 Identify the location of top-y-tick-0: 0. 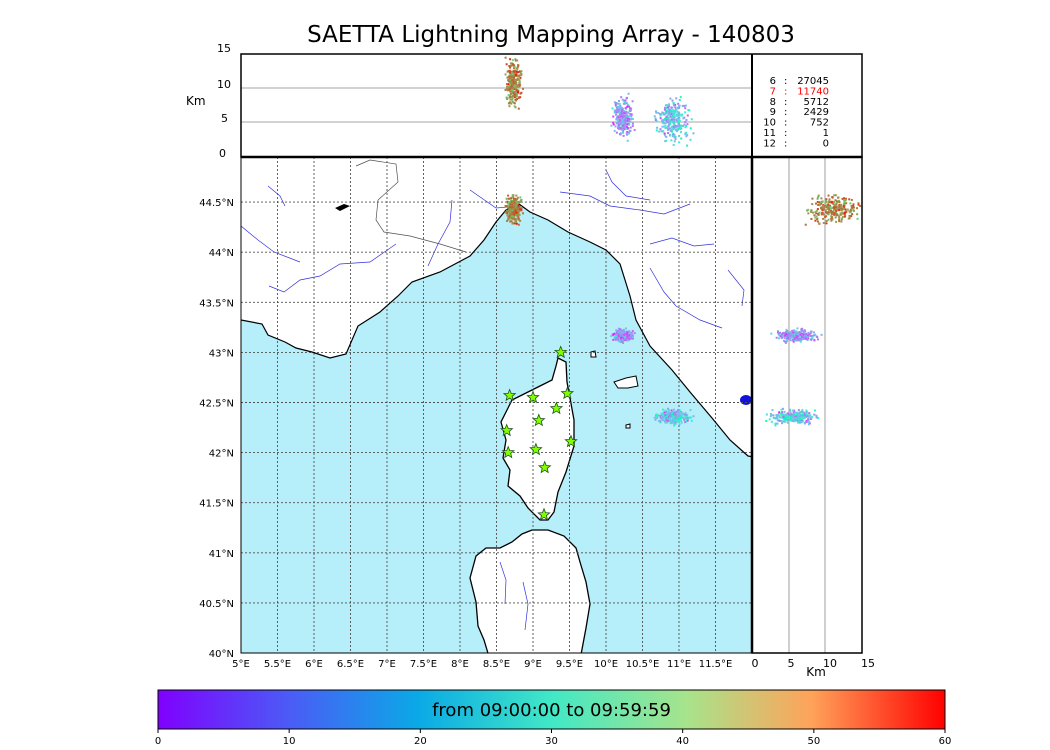
(222, 153).